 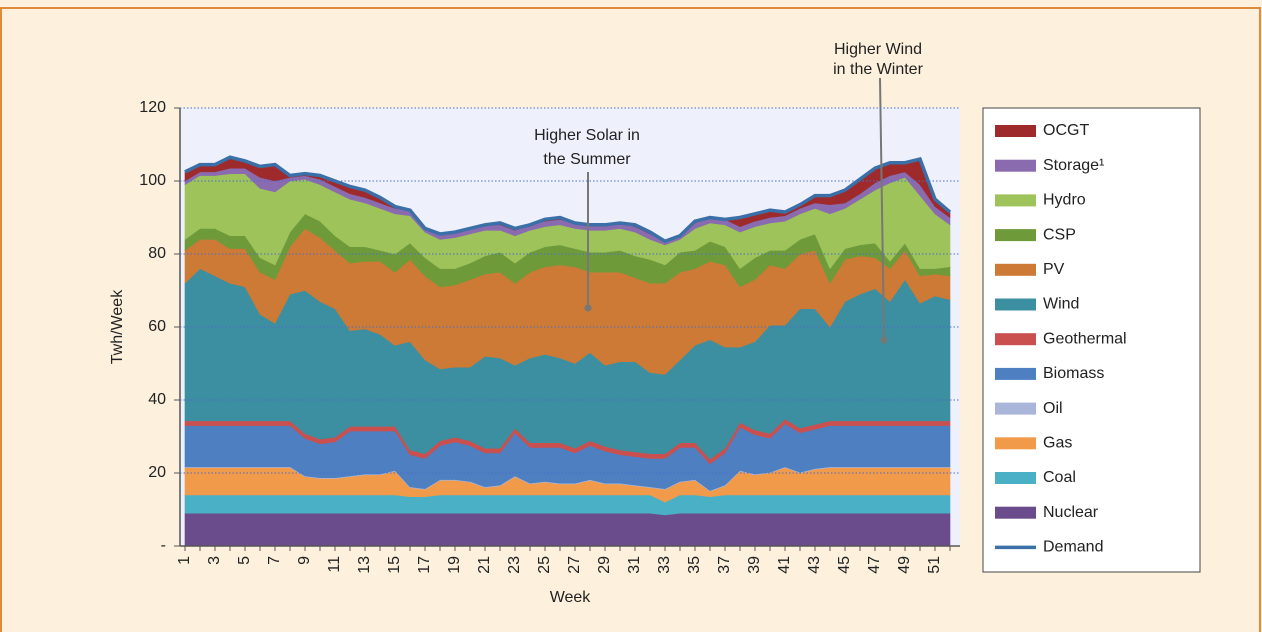 What do you see at coordinates (754, 565) in the screenshot?
I see `x-tick-label: 39` at bounding box center [754, 565].